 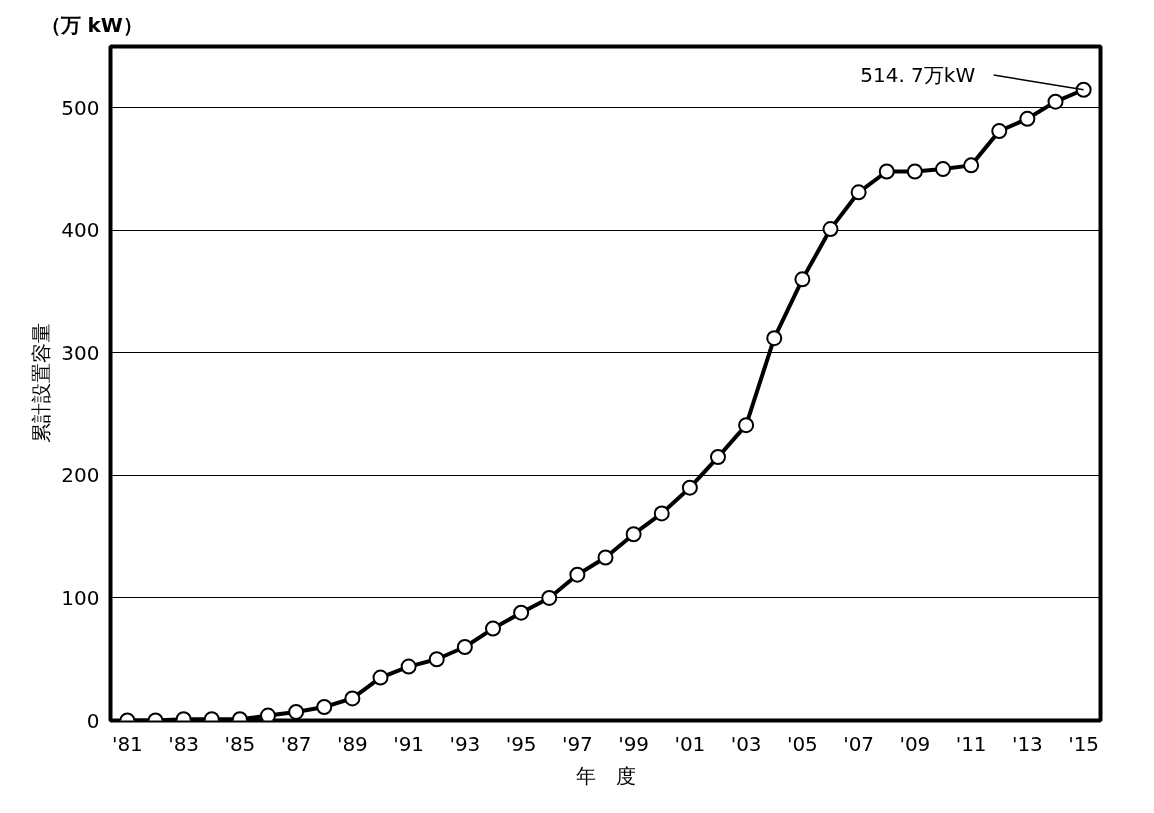 I want to click on y-tick-label: 500, so click(x=80, y=107).